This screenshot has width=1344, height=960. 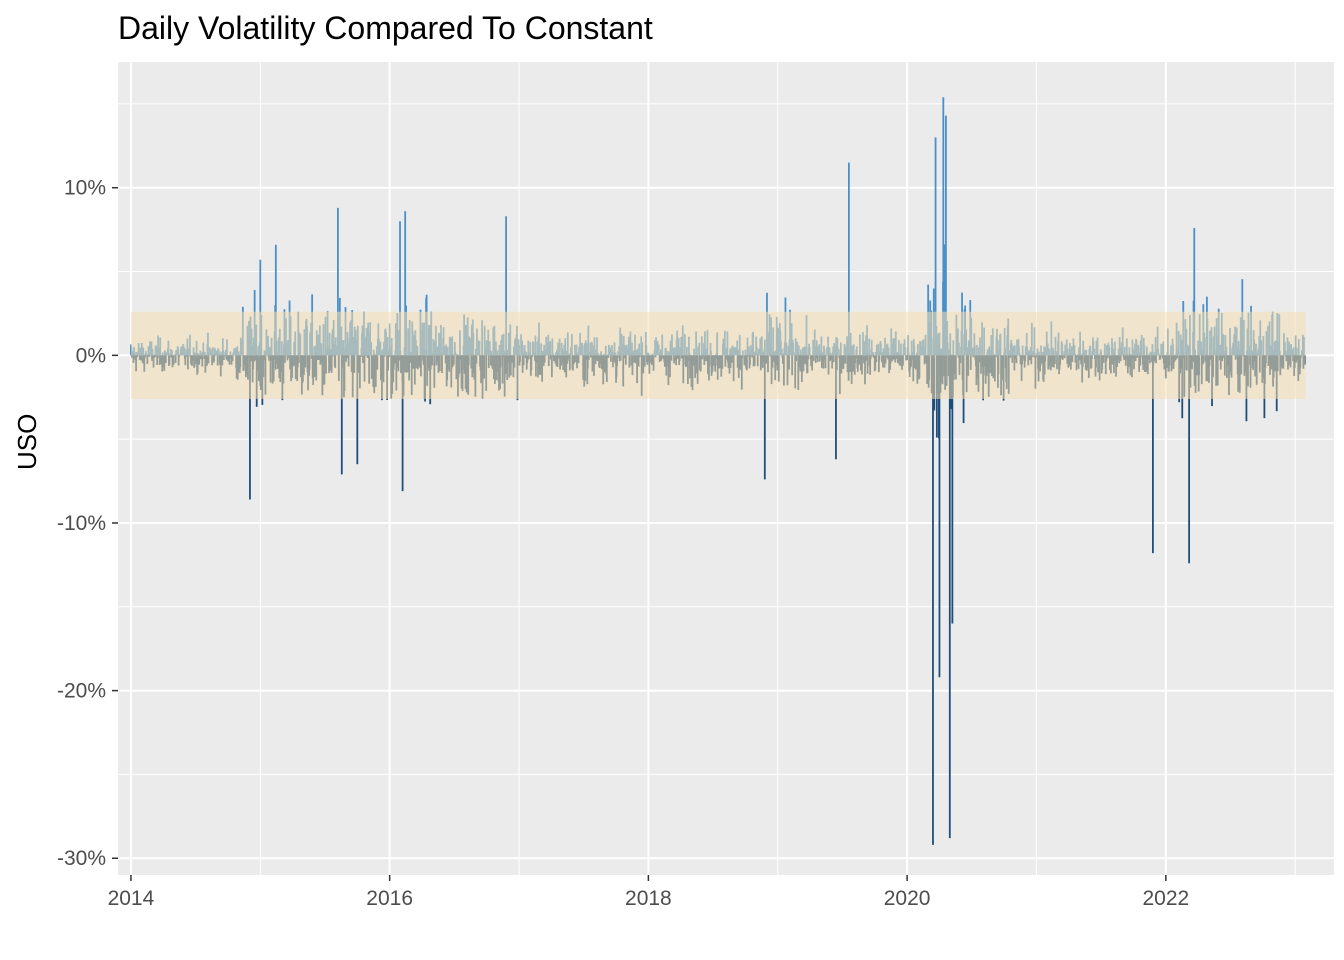 I want to click on constant-band, so click(x=718, y=355).